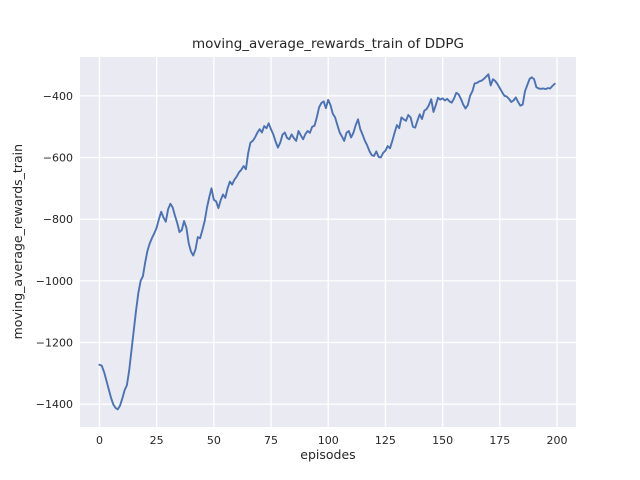  I want to click on x-tick-label: 200, so click(557, 440).